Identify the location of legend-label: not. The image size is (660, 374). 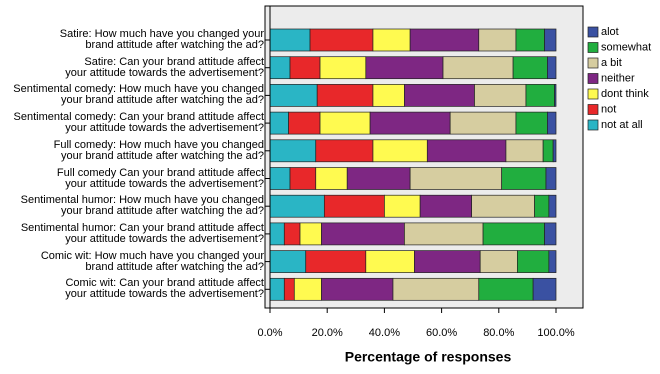
(608, 109).